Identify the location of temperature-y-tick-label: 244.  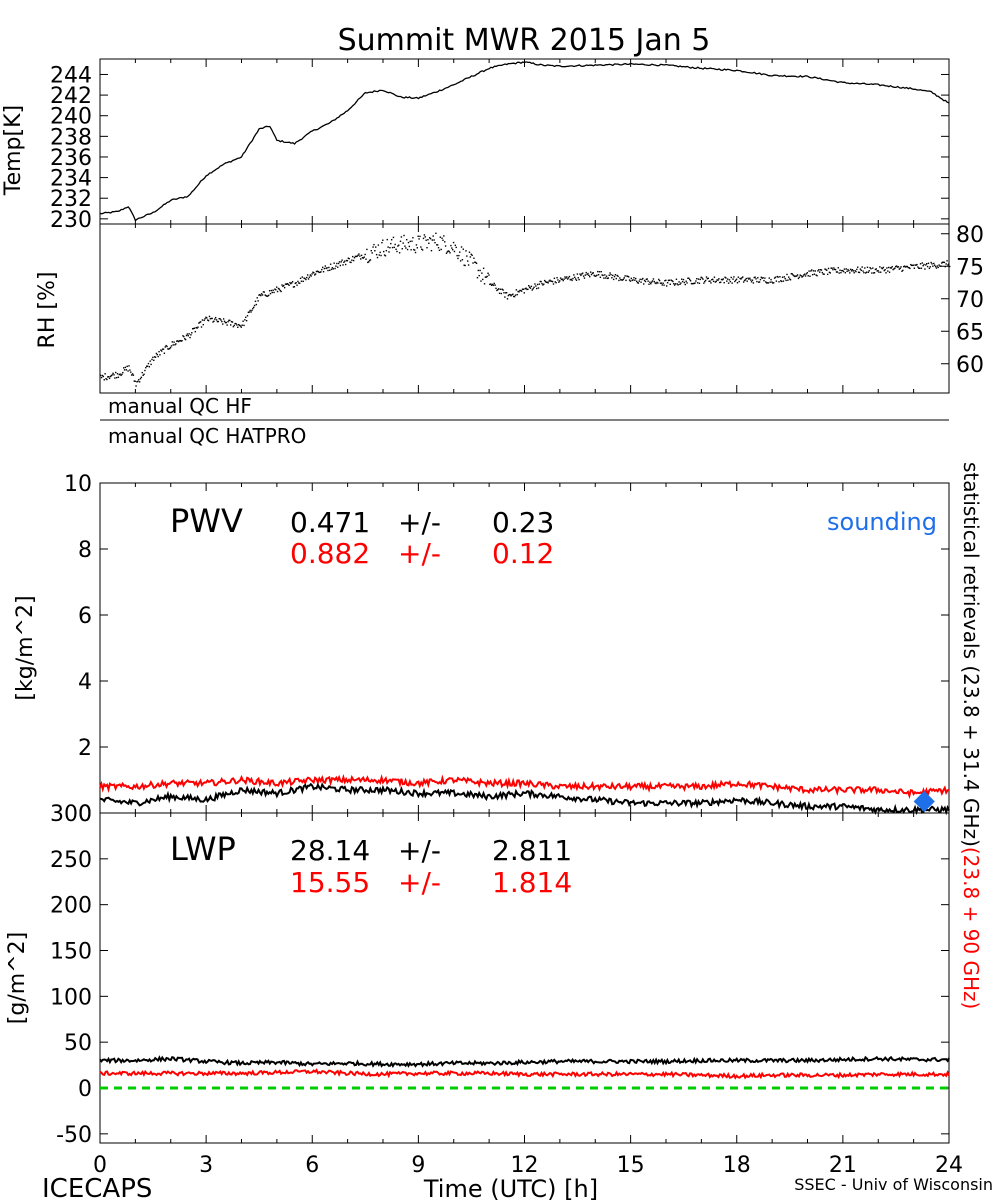
(71, 75).